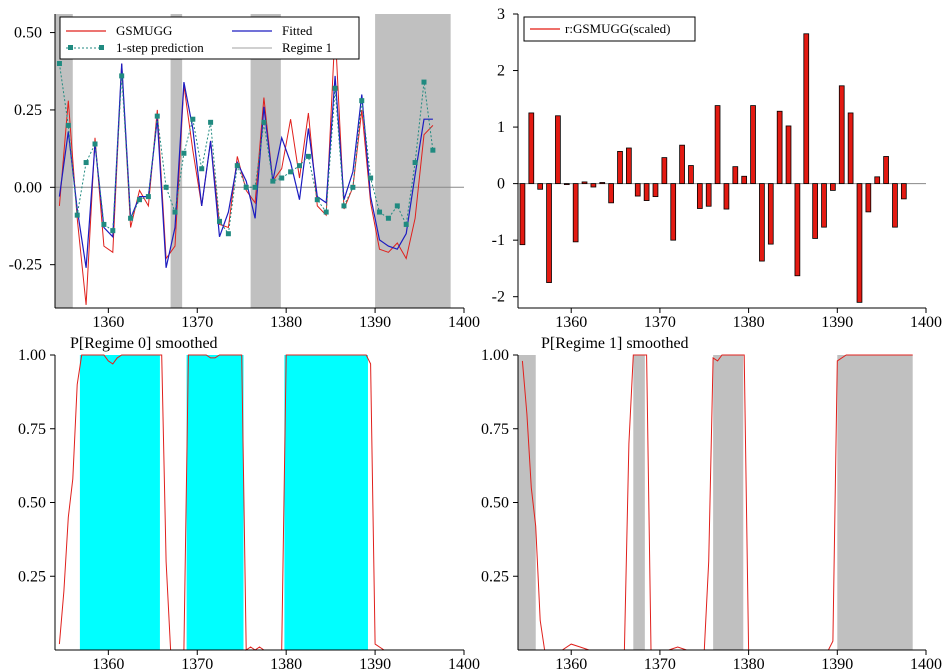 This screenshot has height=670, width=948. What do you see at coordinates (501, 71) in the screenshot?
I see `y-tick-label: 2` at bounding box center [501, 71].